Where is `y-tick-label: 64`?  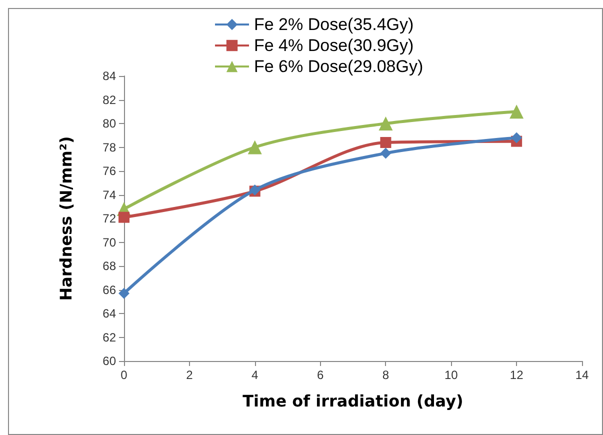 y-tick-label: 64 is located at coordinates (109, 313).